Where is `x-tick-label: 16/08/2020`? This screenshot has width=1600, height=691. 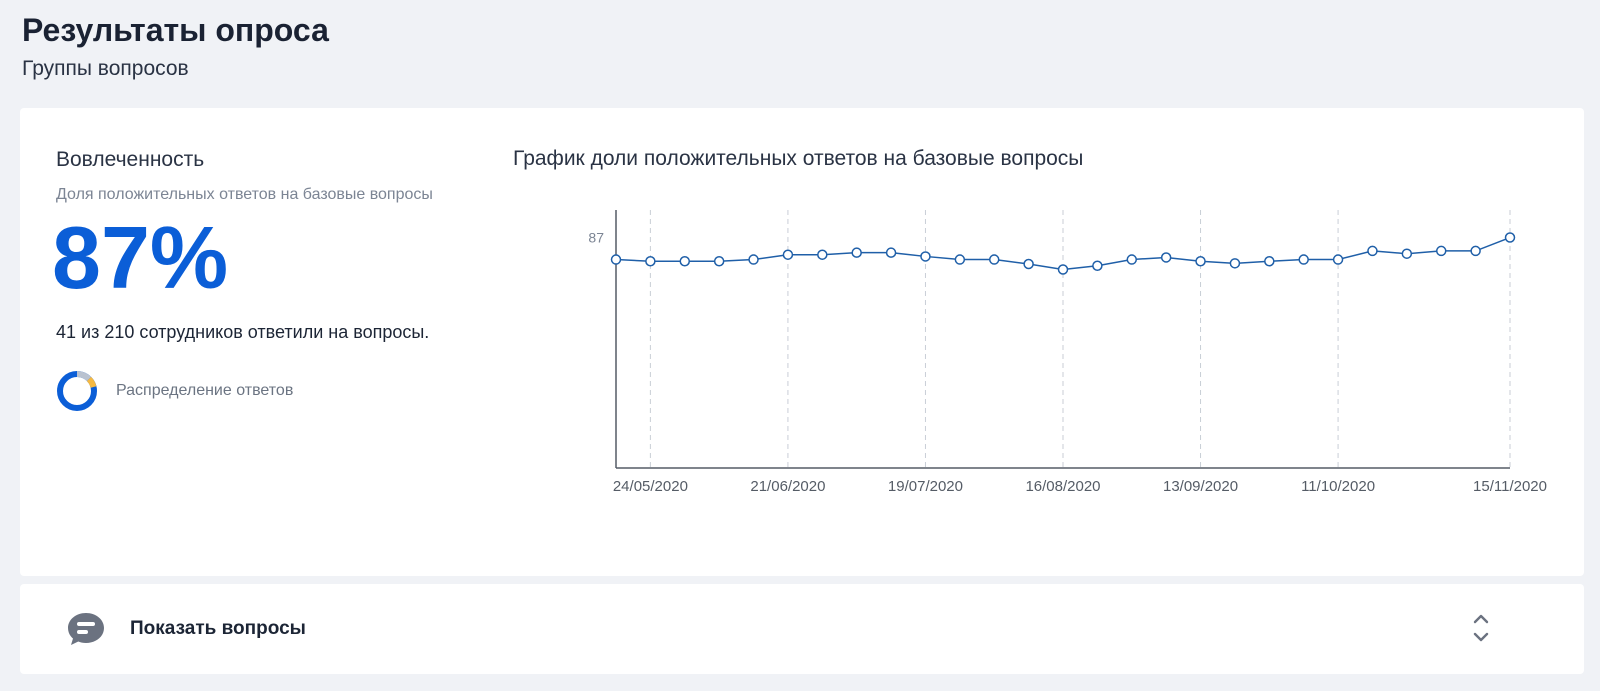
x-tick-label: 16/08/2020 is located at coordinates (1062, 486).